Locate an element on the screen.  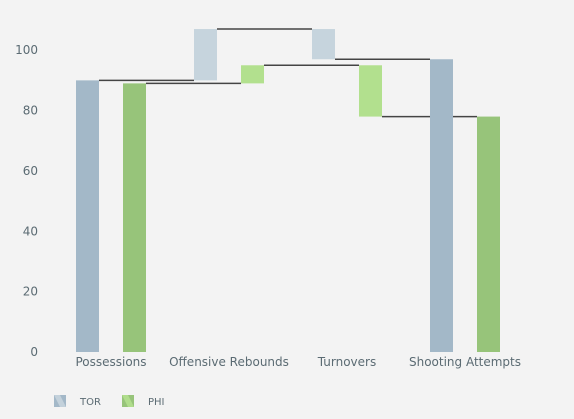
y-tick-label: 20 is located at coordinates (30, 292).